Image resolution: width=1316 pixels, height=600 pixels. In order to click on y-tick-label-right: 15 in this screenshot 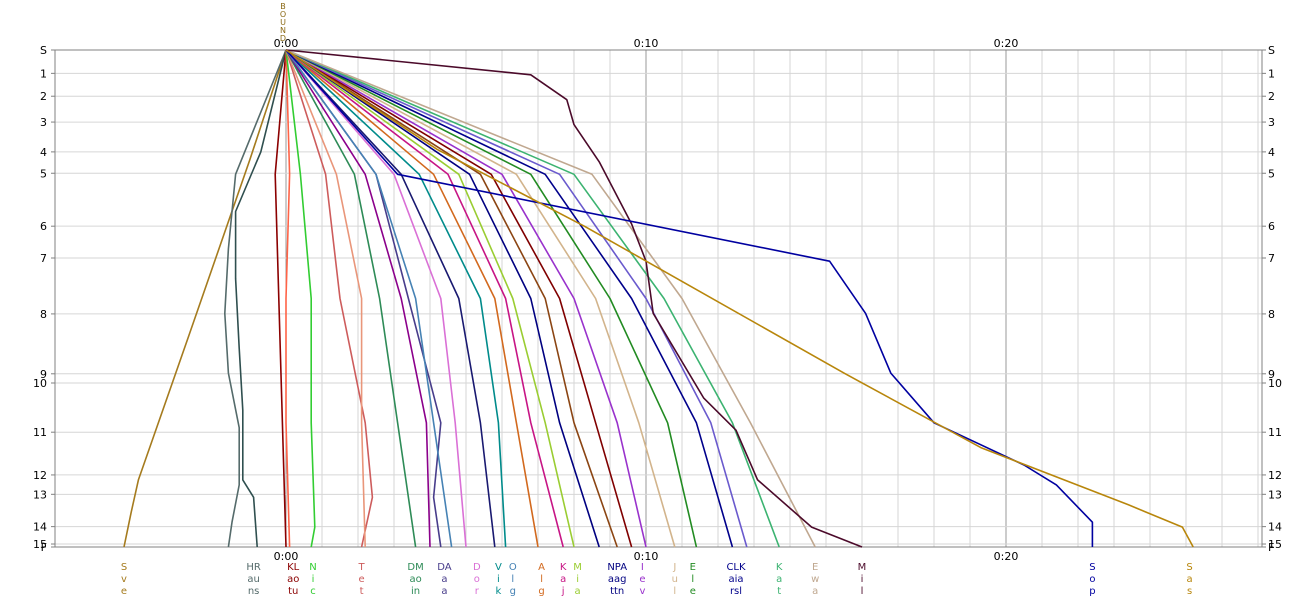, I will do `click(1275, 544)`.